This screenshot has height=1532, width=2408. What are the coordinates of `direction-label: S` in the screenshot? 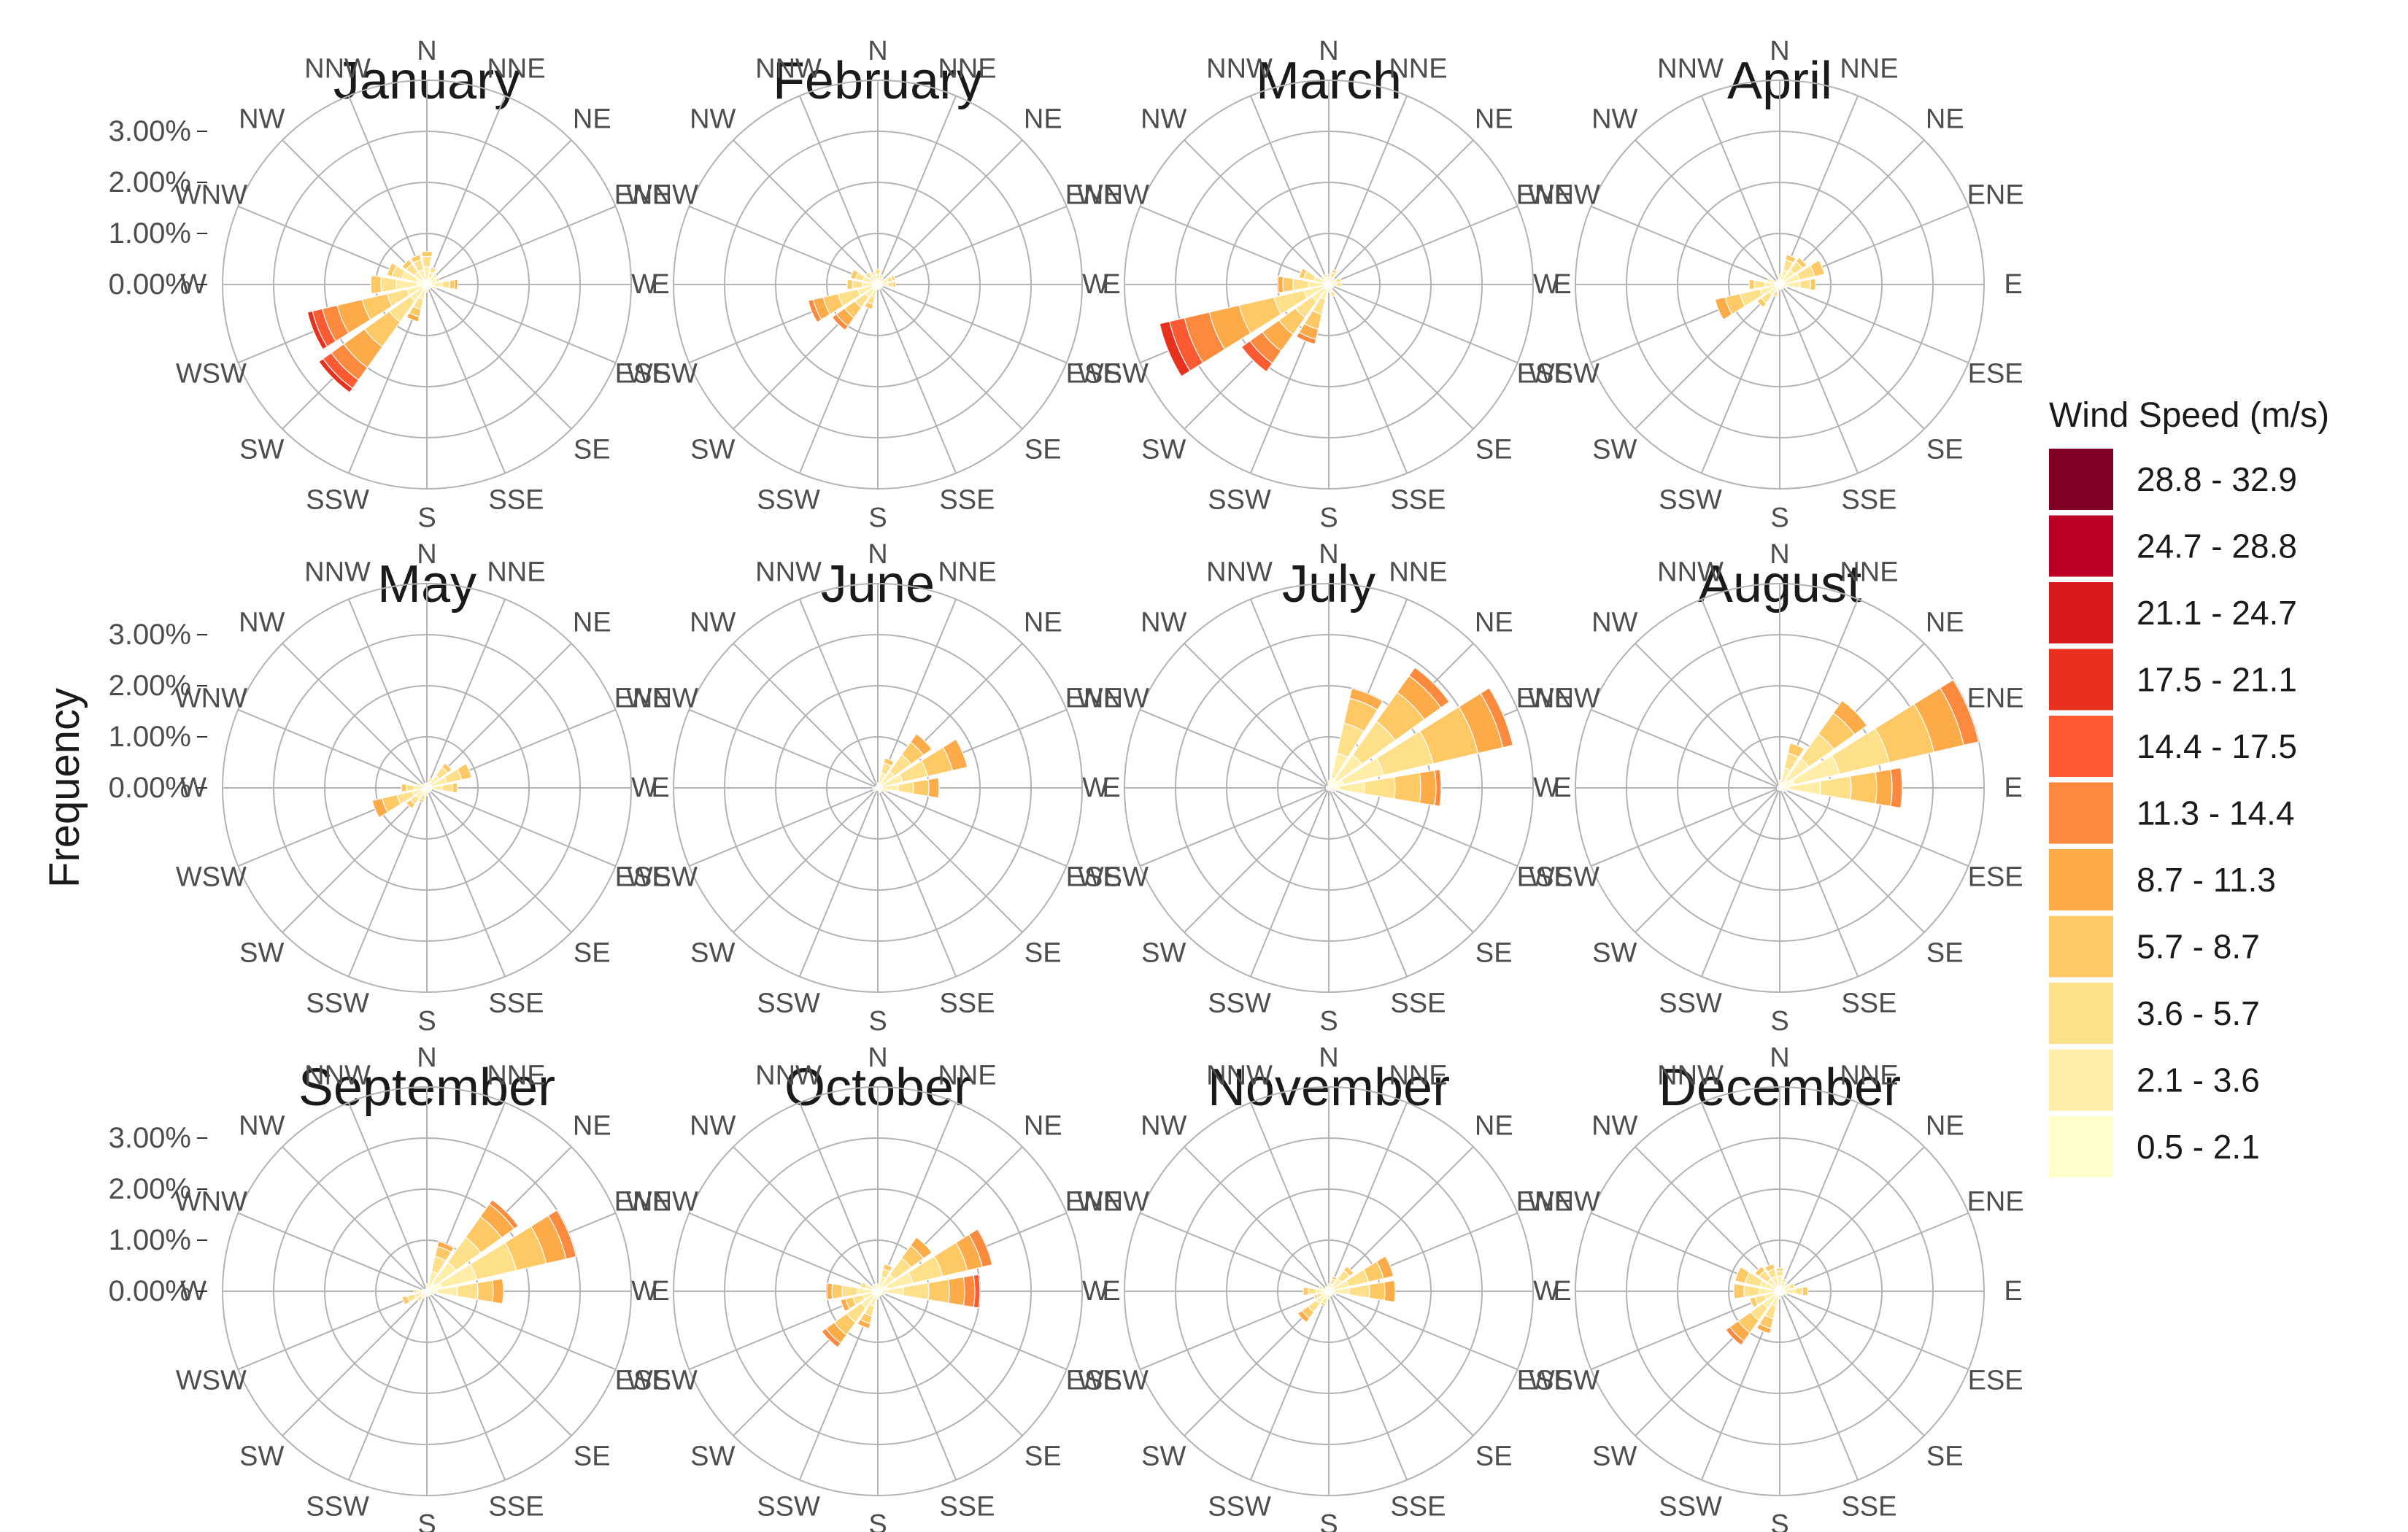 It's located at (1328, 1520).